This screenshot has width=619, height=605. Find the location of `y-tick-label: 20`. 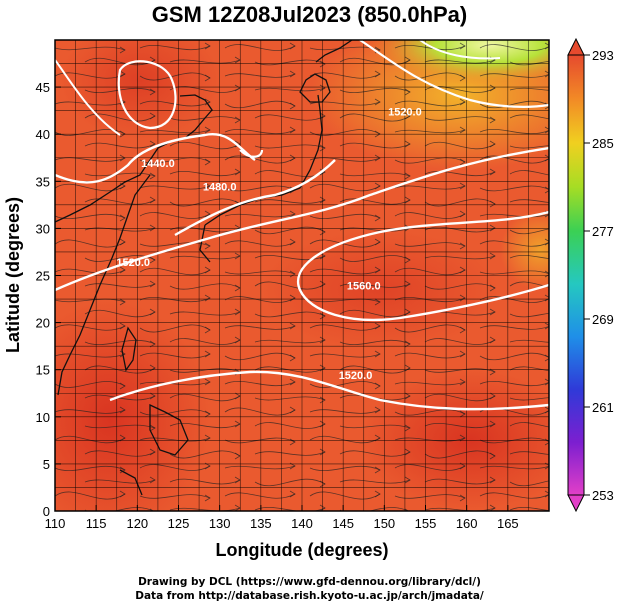

y-tick-label: 20 is located at coordinates (43, 323).